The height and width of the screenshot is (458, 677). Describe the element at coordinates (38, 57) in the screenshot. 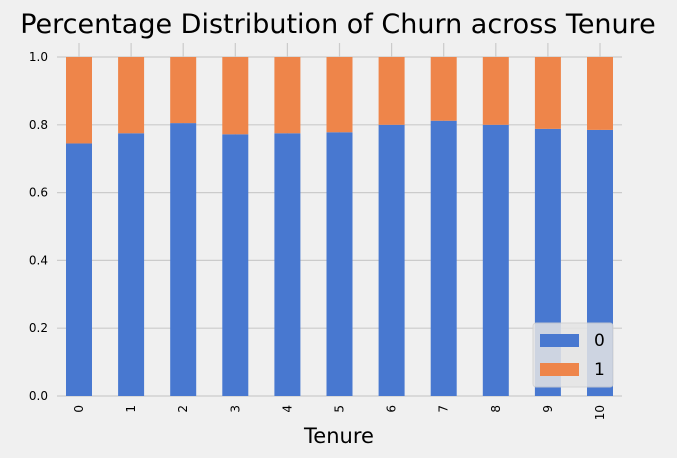

I see `y-tick-label: 1.0` at that location.